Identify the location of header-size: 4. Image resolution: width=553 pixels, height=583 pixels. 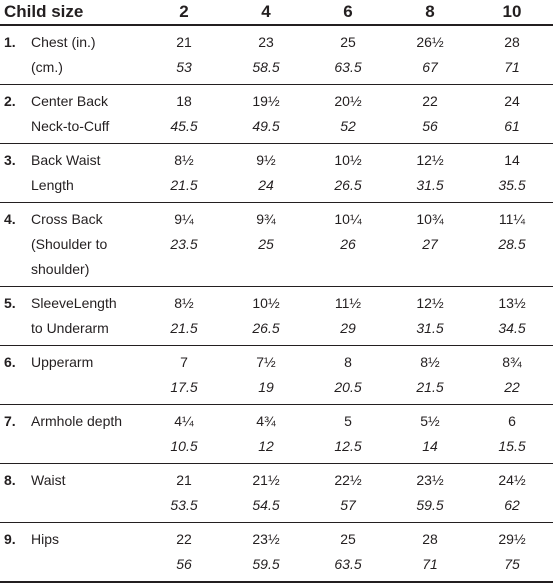
(266, 13).